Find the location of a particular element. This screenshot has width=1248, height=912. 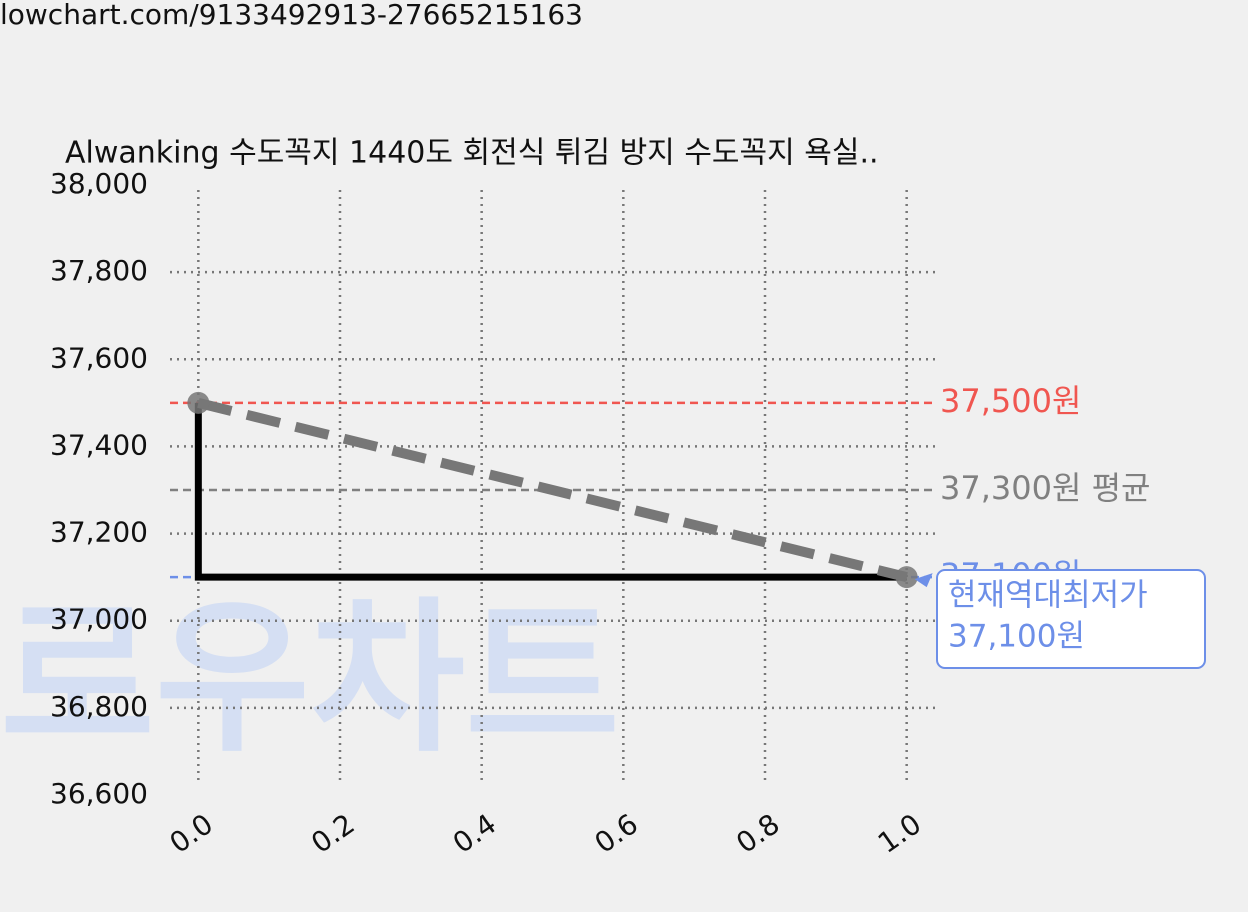

y-tick-label: 37,400 is located at coordinates (99, 444).